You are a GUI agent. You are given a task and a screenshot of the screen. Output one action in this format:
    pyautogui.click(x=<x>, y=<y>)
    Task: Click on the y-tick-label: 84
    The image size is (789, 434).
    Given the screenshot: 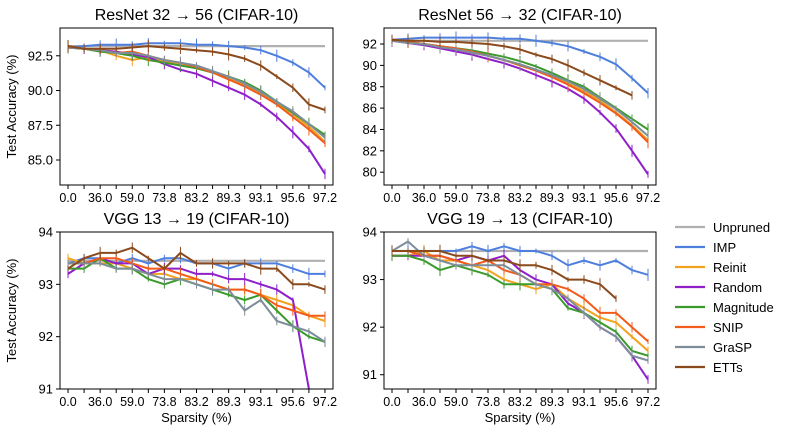 What is the action you would take?
    pyautogui.click(x=370, y=129)
    